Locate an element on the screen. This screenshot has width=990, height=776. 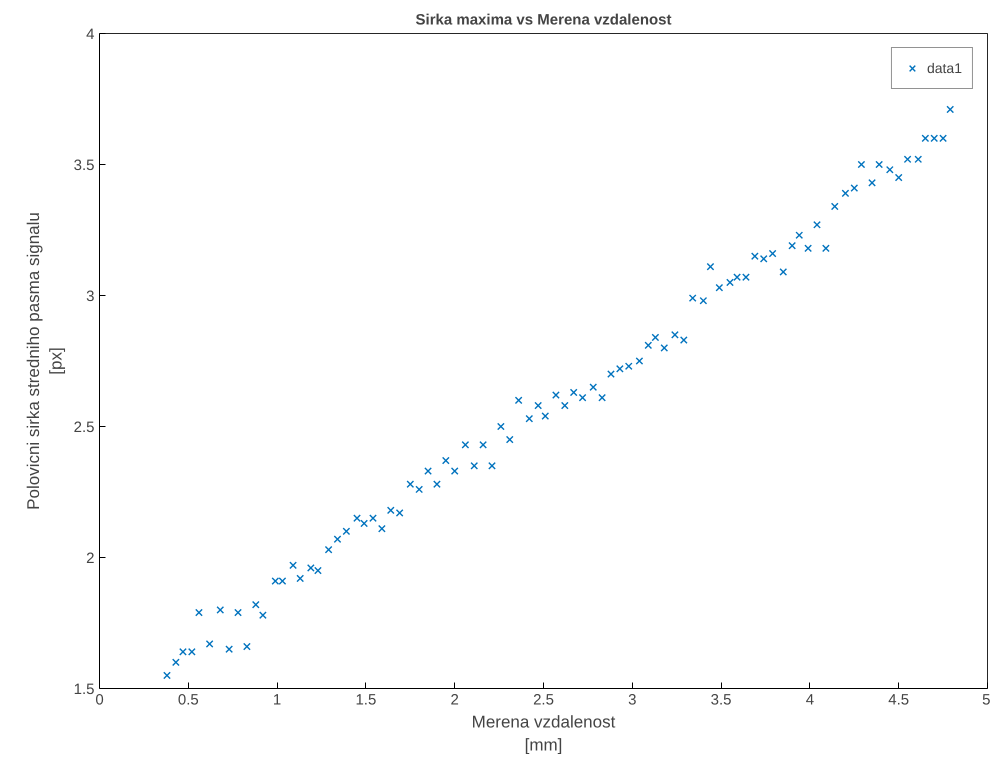
x-tick-label: 2 is located at coordinates (454, 700).